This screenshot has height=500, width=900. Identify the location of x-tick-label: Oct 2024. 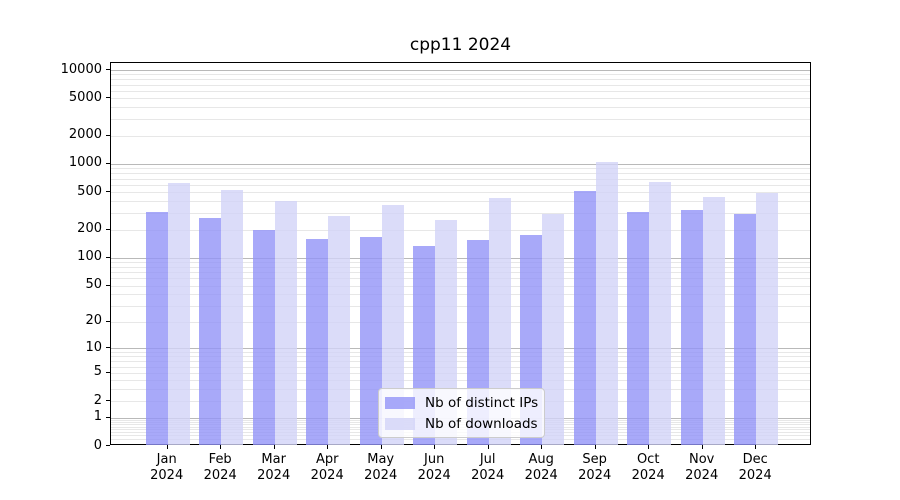
(648, 467).